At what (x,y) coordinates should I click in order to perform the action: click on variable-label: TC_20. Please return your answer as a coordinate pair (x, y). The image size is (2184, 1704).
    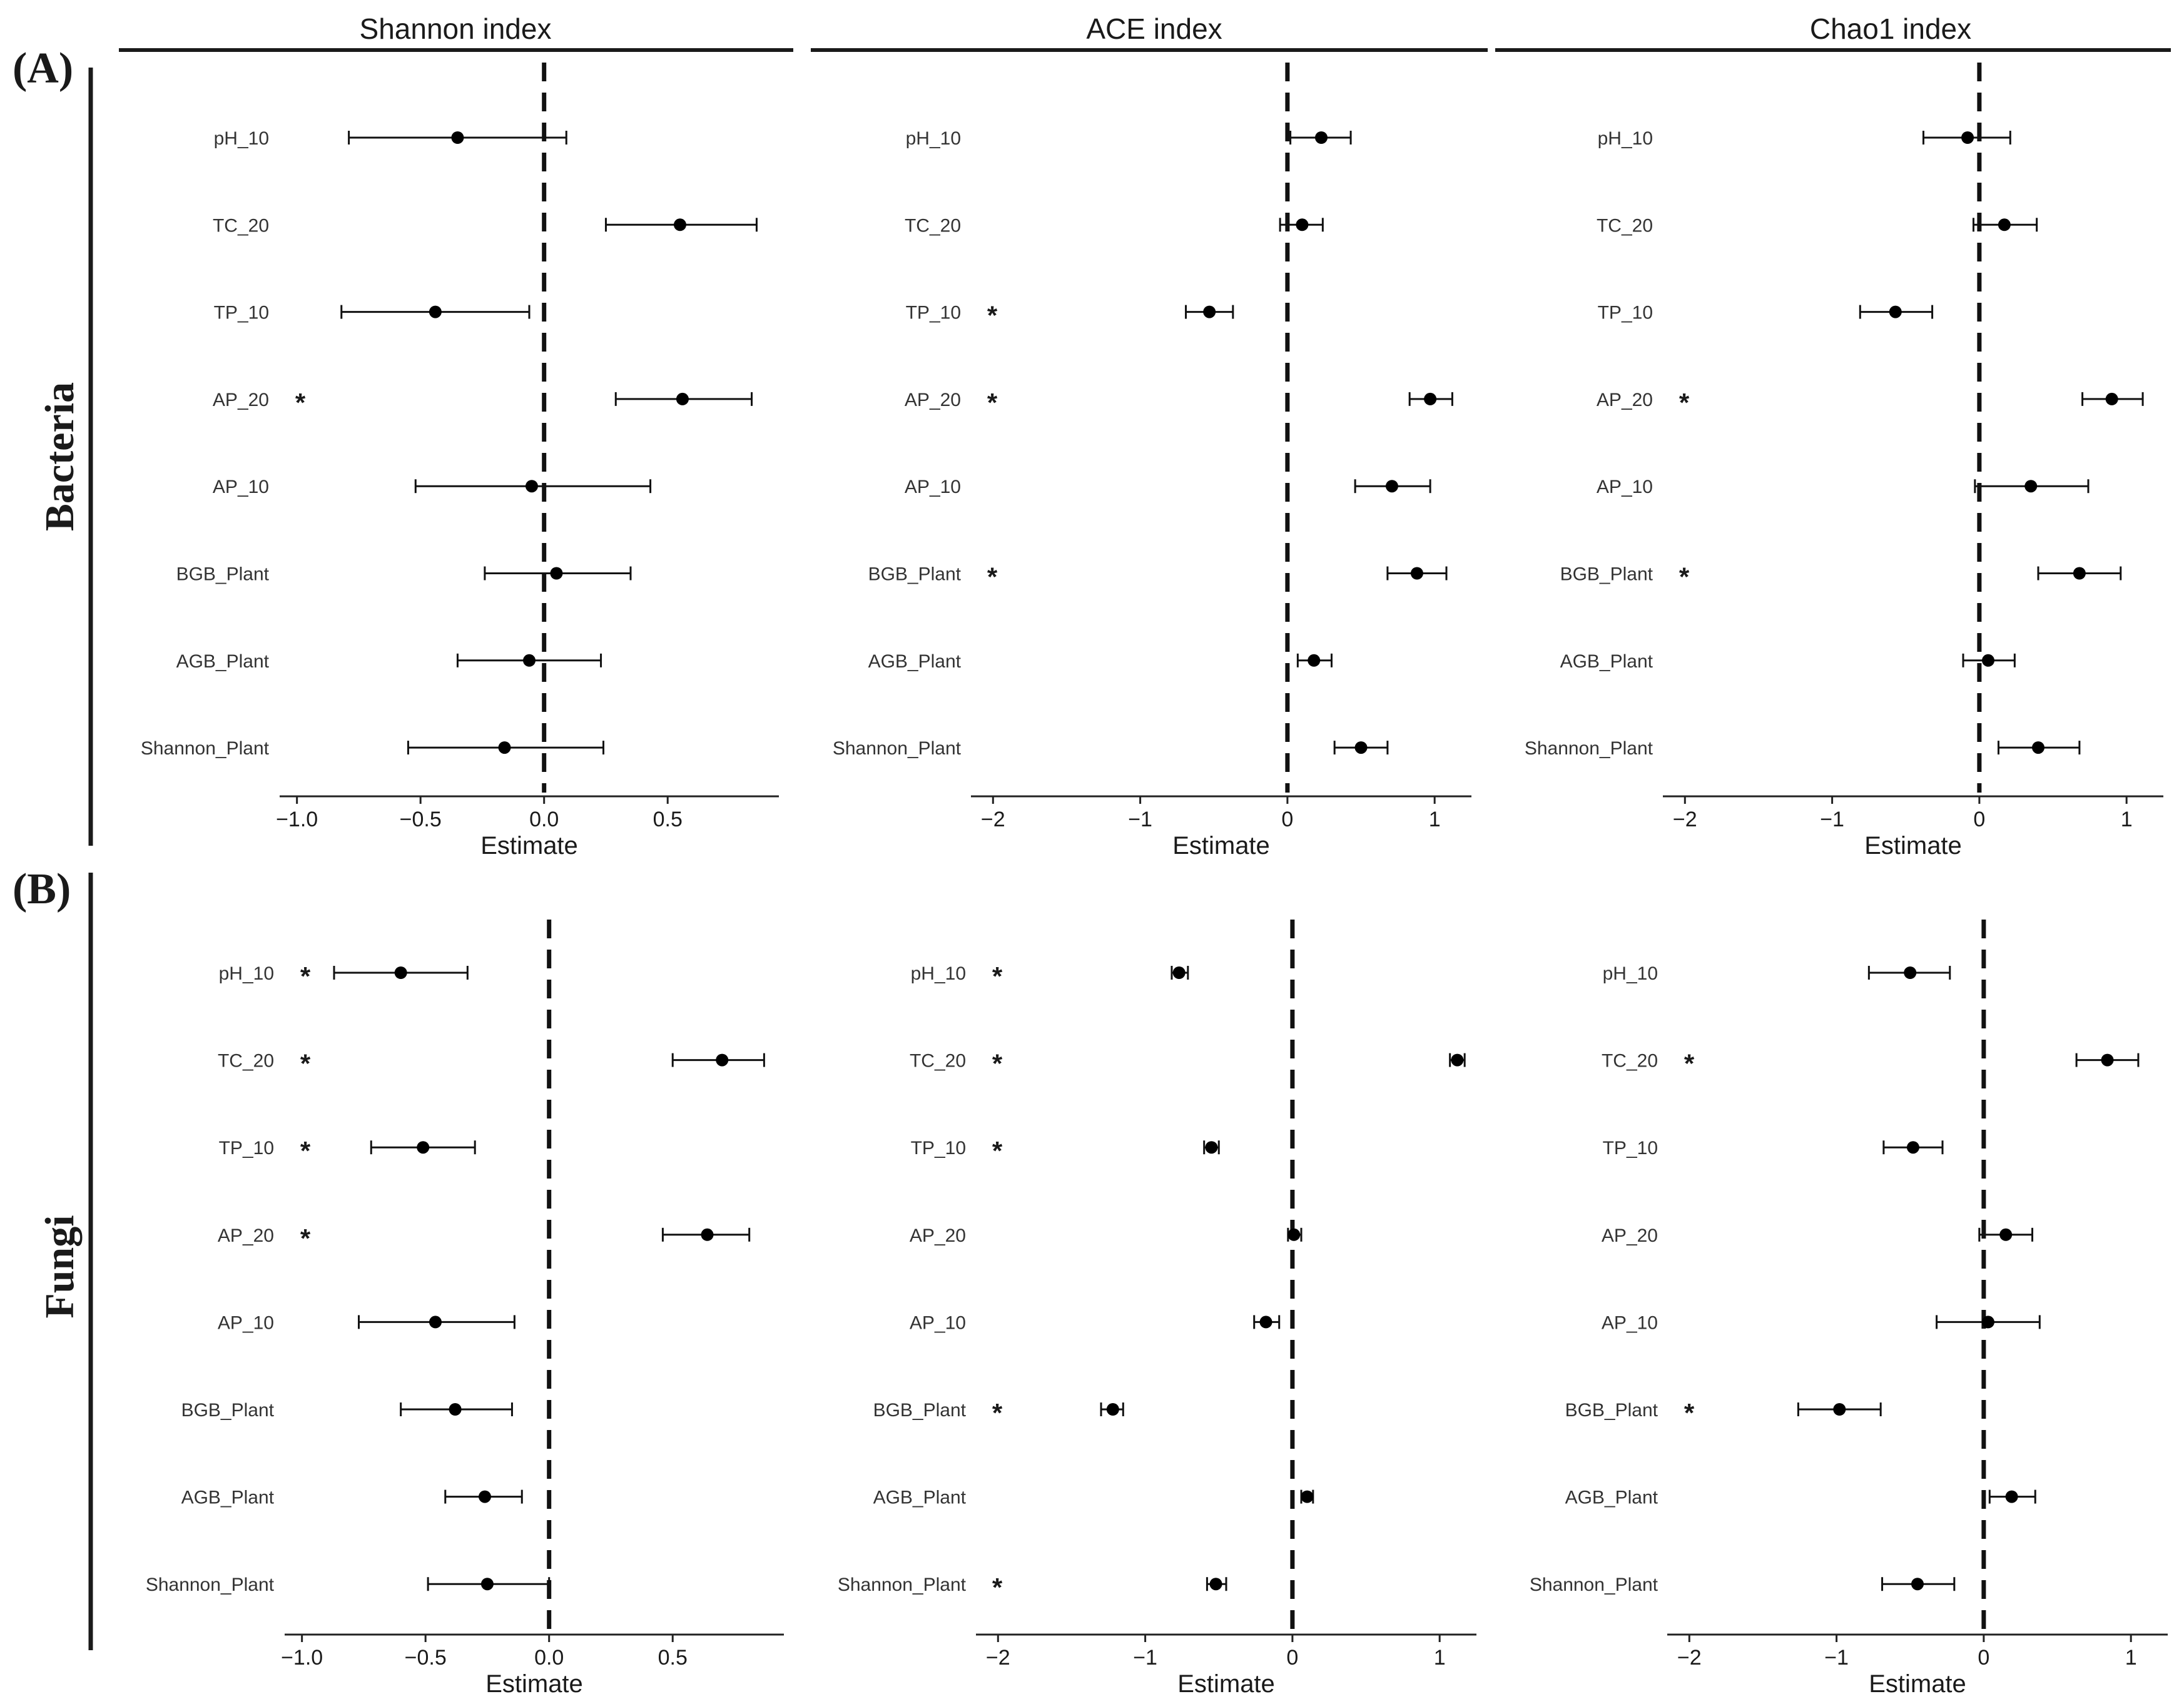
    Looking at the image, I should click on (246, 1061).